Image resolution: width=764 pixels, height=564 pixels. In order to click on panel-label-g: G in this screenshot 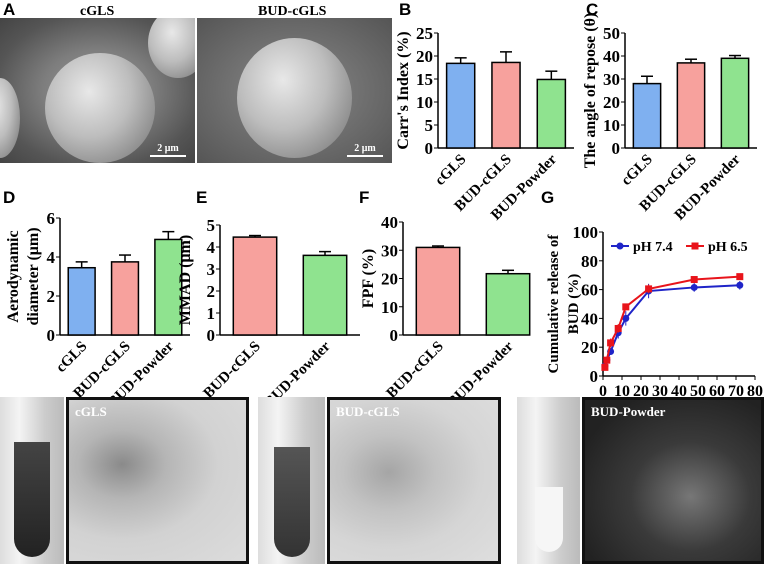, I will do `click(548, 197)`.